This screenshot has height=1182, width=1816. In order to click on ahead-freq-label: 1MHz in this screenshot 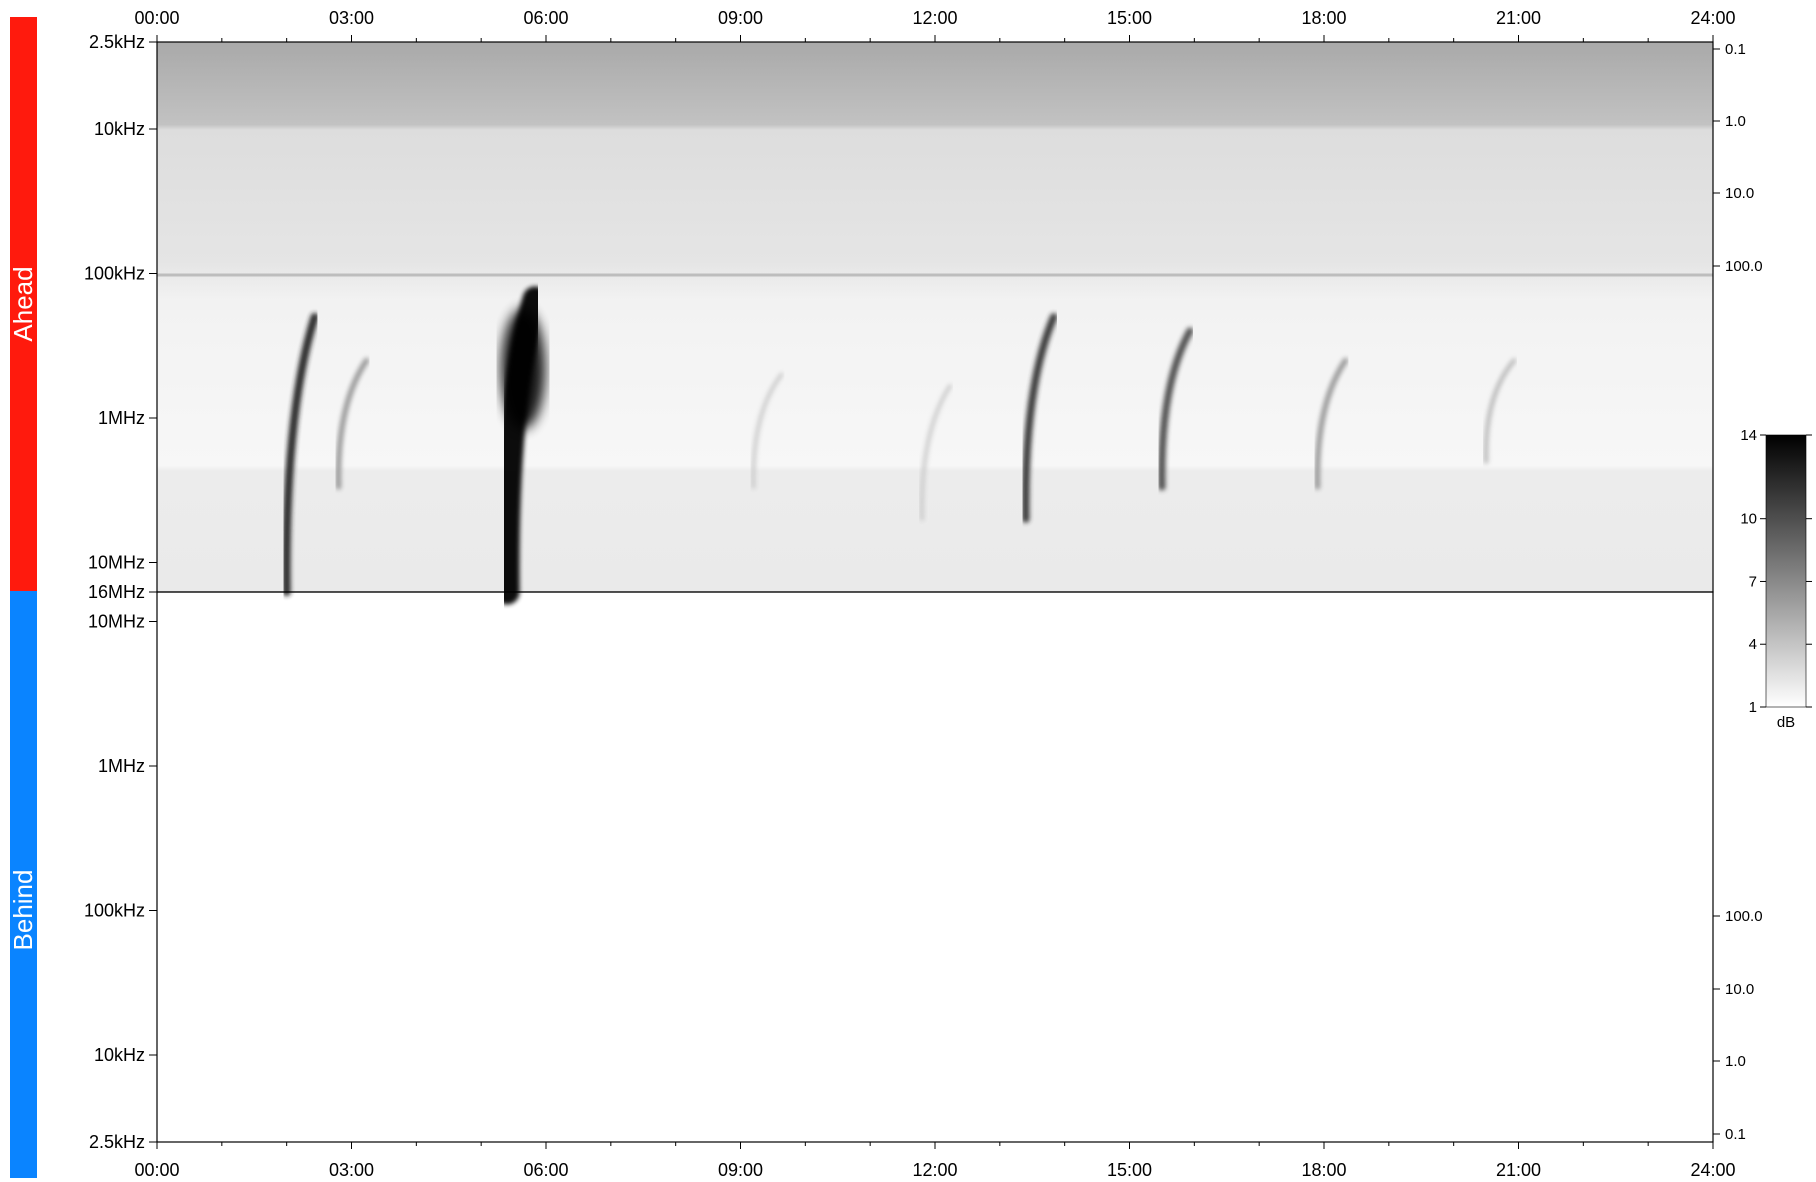, I will do `click(121, 418)`.